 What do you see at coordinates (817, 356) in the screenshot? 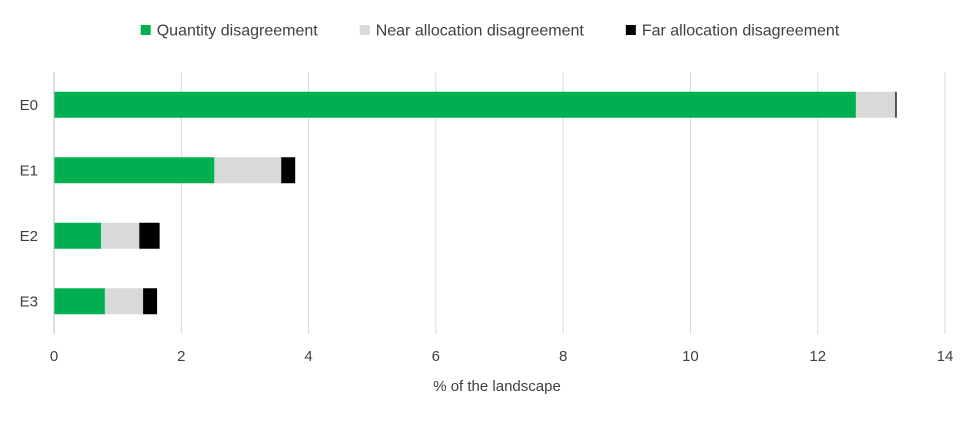
I see `x-tick-label: 12` at bounding box center [817, 356].